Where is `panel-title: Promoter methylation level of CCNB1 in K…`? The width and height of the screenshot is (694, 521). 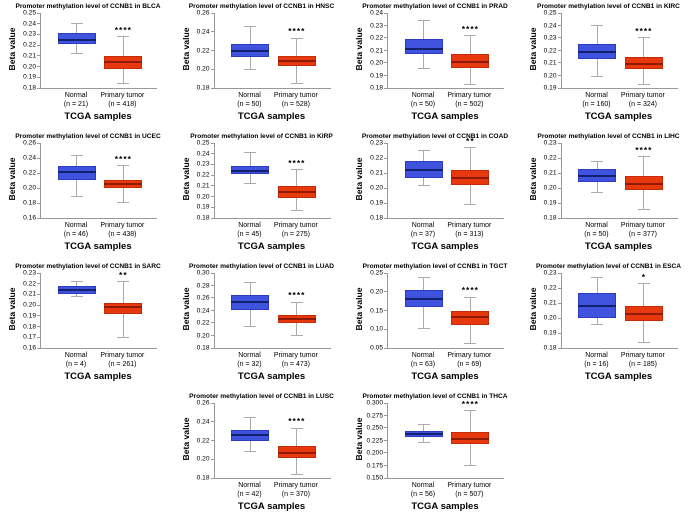
panel-title: Promoter methylation level of CCNB1 in K… is located at coordinates (608, 6).